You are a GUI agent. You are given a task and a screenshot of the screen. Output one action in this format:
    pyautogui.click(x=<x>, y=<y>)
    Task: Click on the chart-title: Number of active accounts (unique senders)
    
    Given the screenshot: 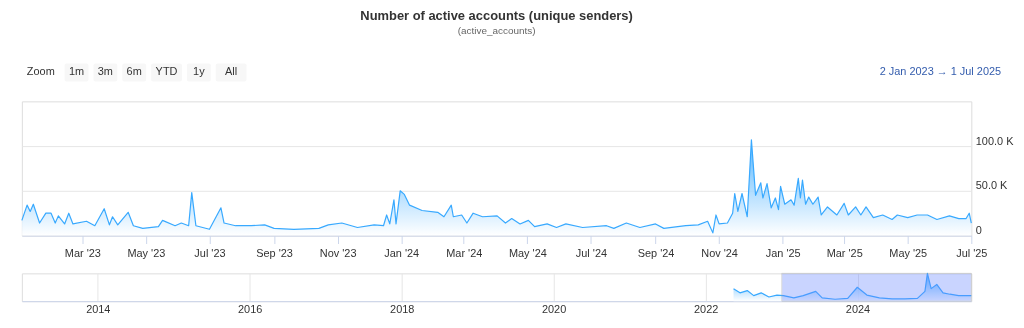 What is the action you would take?
    pyautogui.click(x=496, y=15)
    